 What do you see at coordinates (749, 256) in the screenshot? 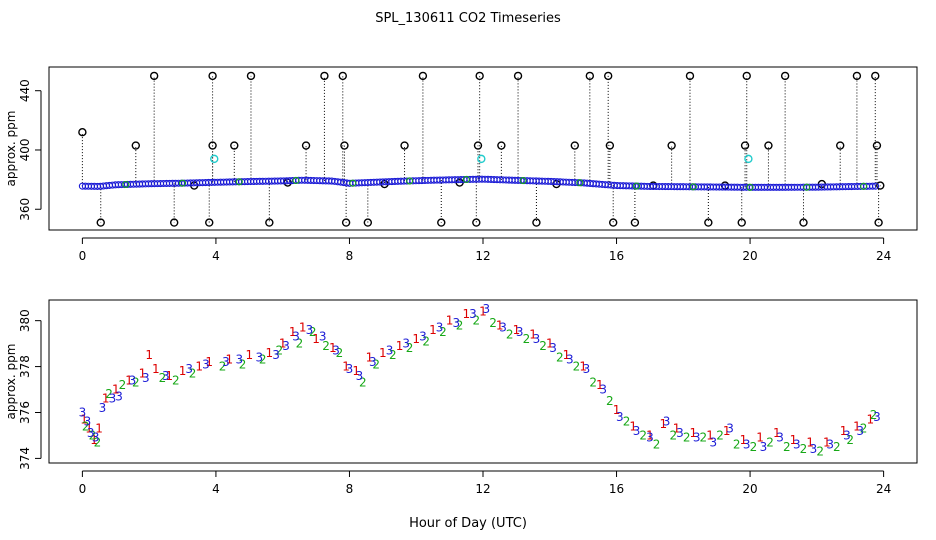
I see `x-tick-label: 20` at bounding box center [749, 256].